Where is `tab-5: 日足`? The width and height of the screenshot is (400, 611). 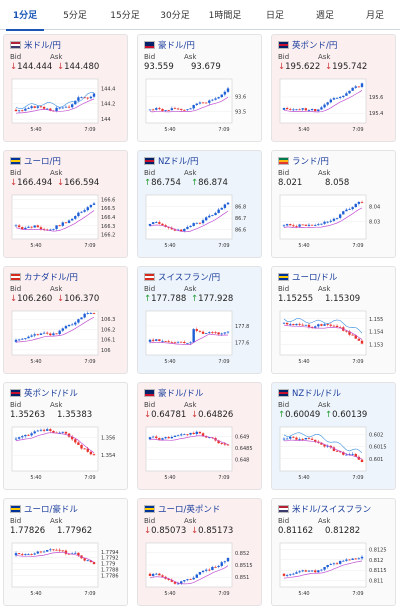 tab-5: 日足 is located at coordinates (274, 16).